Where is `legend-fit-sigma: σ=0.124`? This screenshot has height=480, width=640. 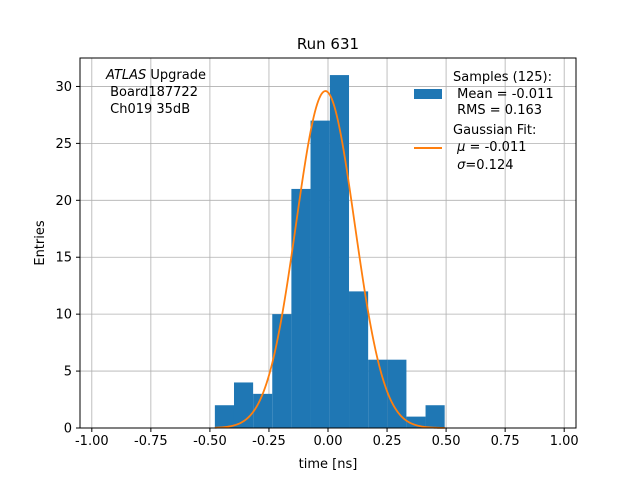 legend-fit-sigma: σ=0.124 is located at coordinates (483, 165).